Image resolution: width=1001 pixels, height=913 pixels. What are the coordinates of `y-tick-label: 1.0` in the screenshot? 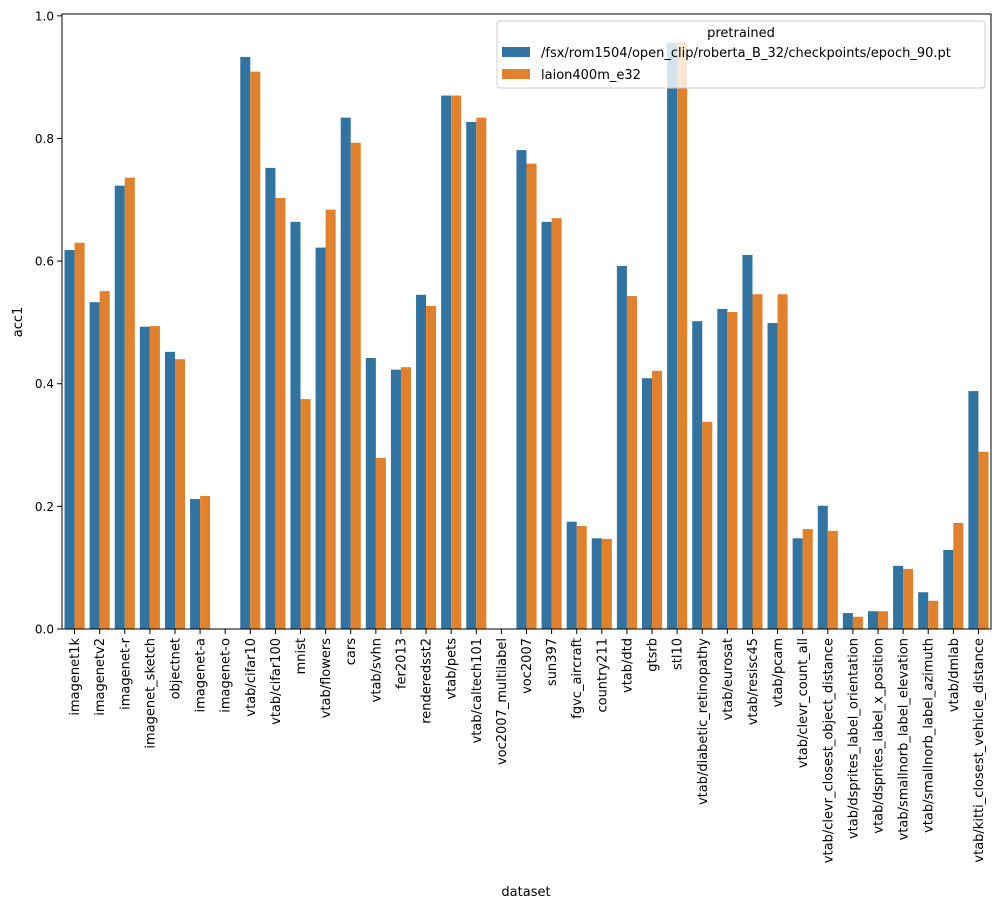 It's located at (44, 16).